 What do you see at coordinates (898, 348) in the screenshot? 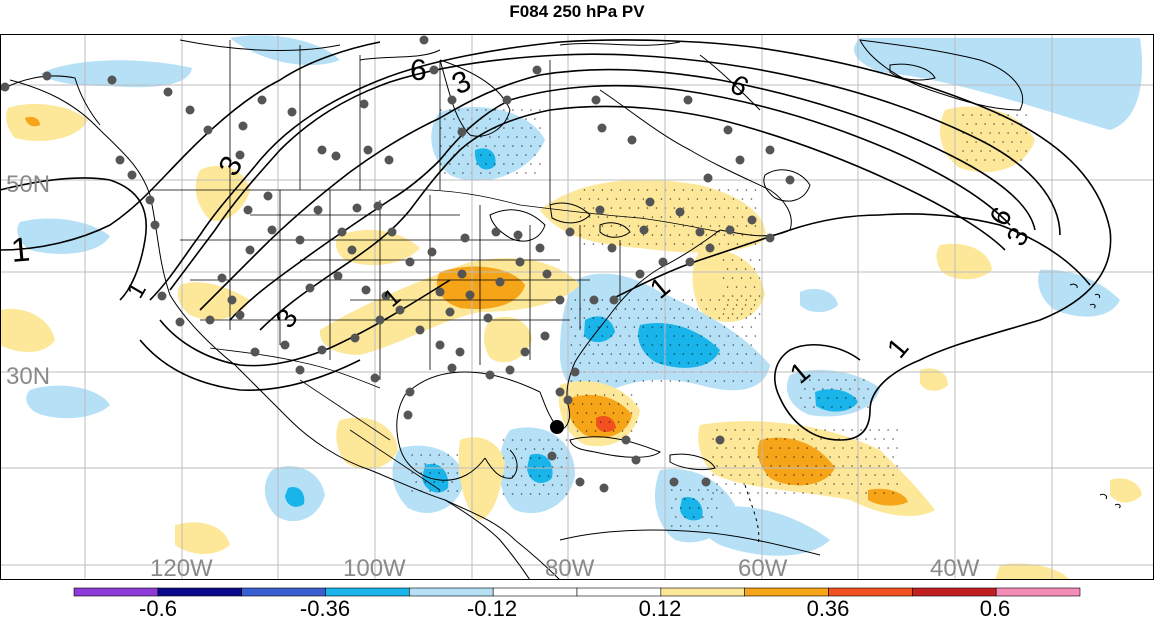
I see `contour-label: 1` at bounding box center [898, 348].